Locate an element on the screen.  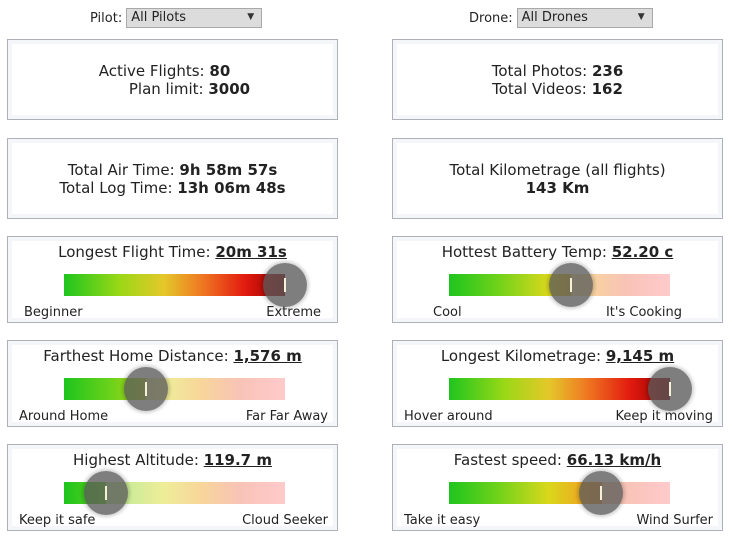
active-flights-value: 80 is located at coordinates (220, 70).